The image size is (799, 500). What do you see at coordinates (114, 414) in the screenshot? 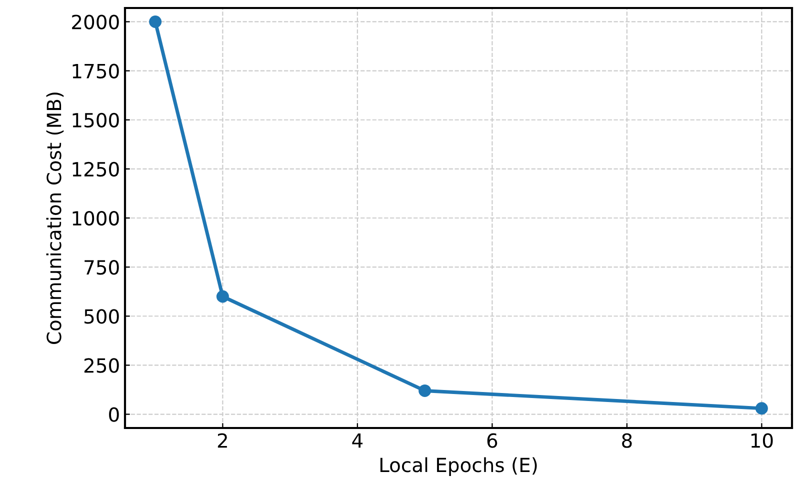
I see `y-tick-label: 0` at bounding box center [114, 414].